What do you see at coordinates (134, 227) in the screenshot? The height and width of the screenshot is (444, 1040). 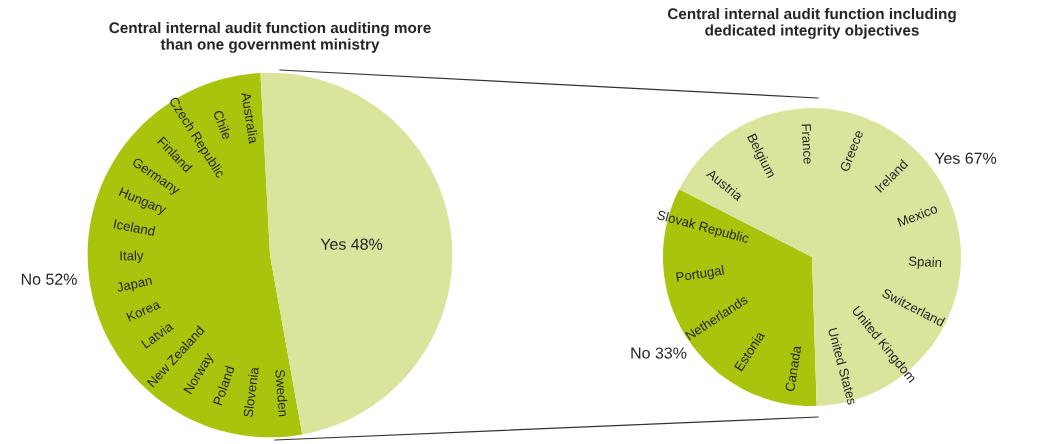 I see `text: Iceland` at bounding box center [134, 227].